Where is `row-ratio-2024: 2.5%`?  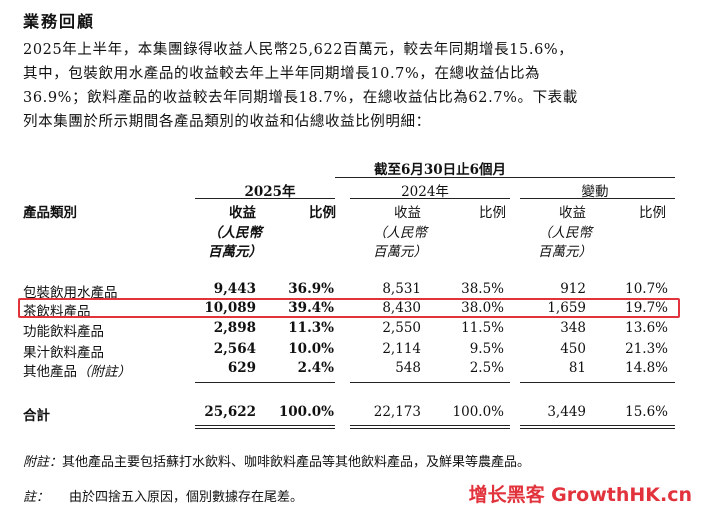
row-ratio-2024: 2.5% is located at coordinates (486, 368).